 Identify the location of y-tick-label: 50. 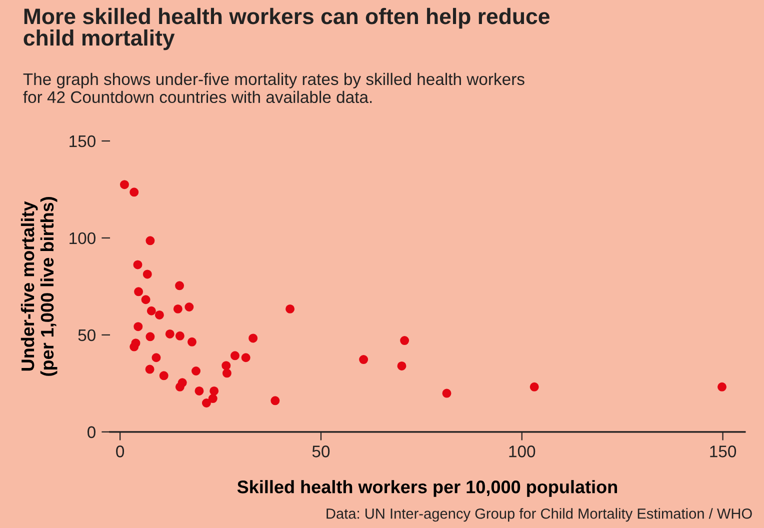
(87, 335).